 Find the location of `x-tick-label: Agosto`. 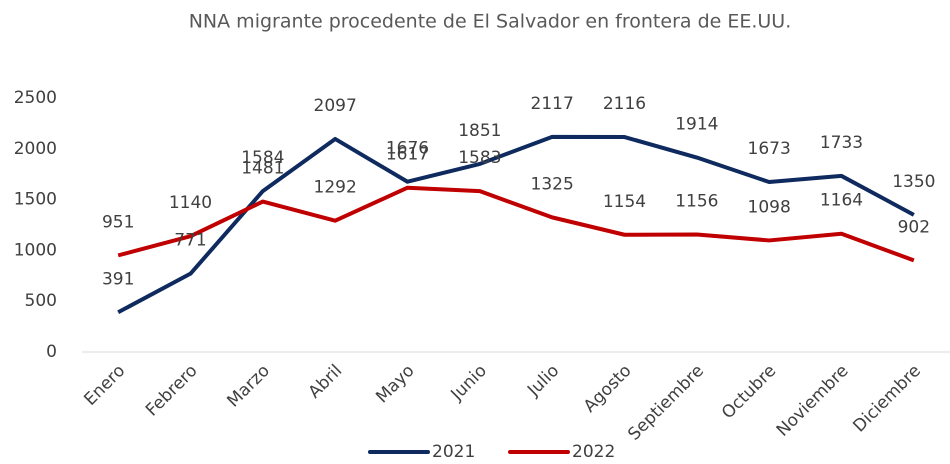

x-tick-label: Agosto is located at coordinates (608, 389).